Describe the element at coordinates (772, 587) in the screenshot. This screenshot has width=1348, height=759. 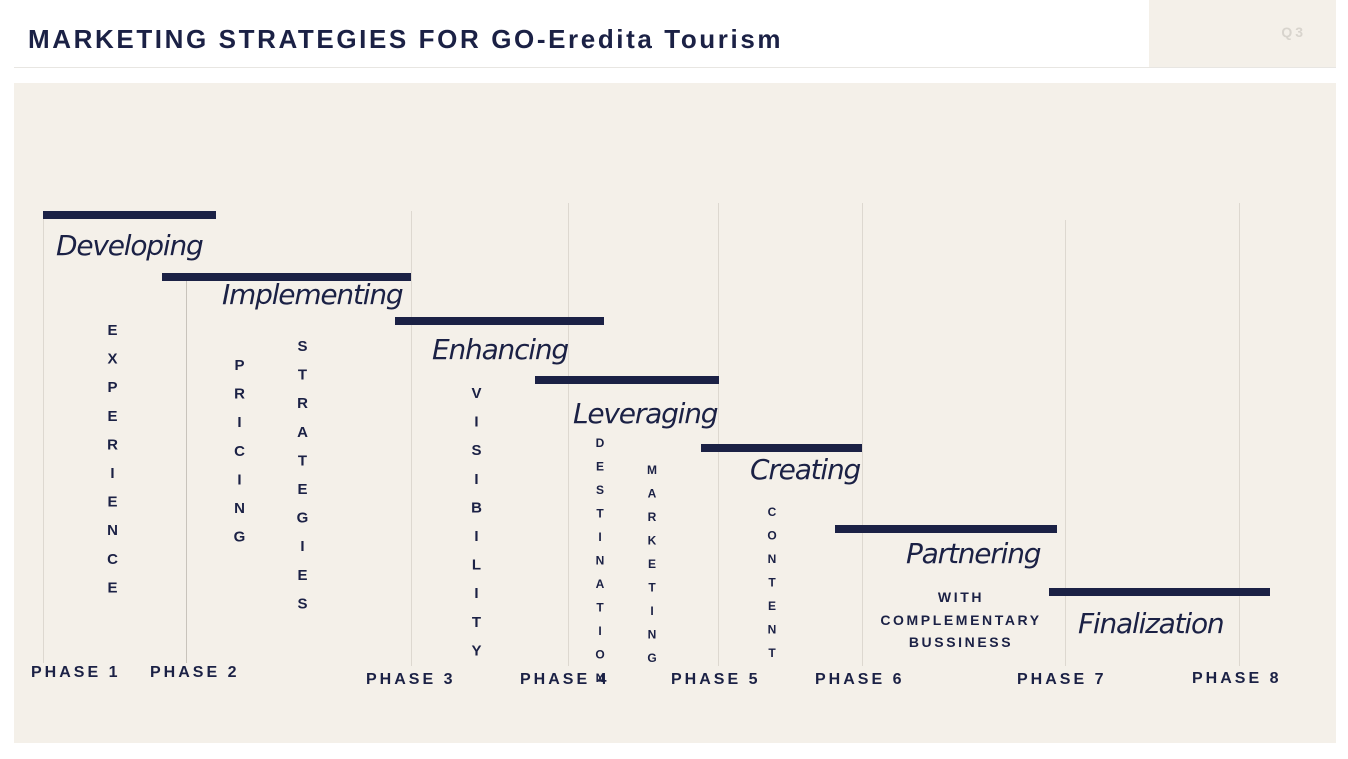
I see `vertical-label-content: CONTENT` at that location.